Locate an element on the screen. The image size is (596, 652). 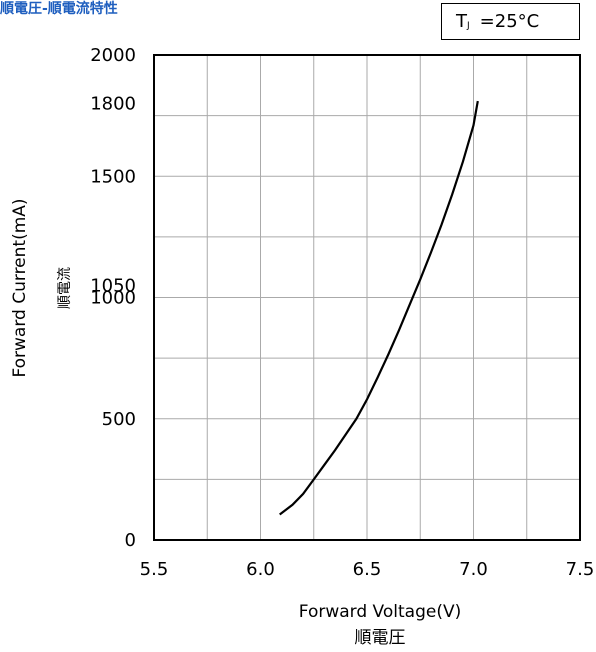
y-tick-label: 1050 is located at coordinates (113, 285).